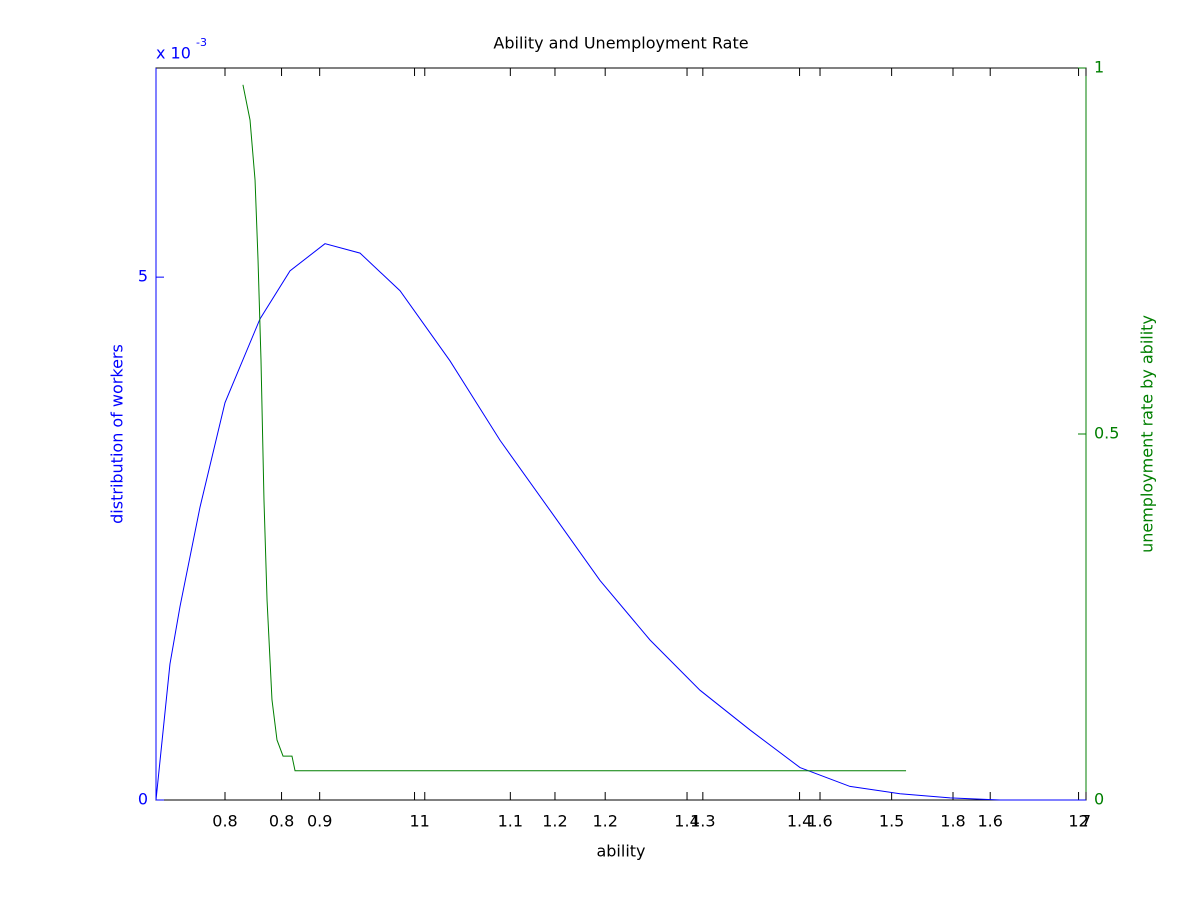 This screenshot has height=900, width=1200. What do you see at coordinates (620, 851) in the screenshot?
I see `x-axis-label: ability` at bounding box center [620, 851].